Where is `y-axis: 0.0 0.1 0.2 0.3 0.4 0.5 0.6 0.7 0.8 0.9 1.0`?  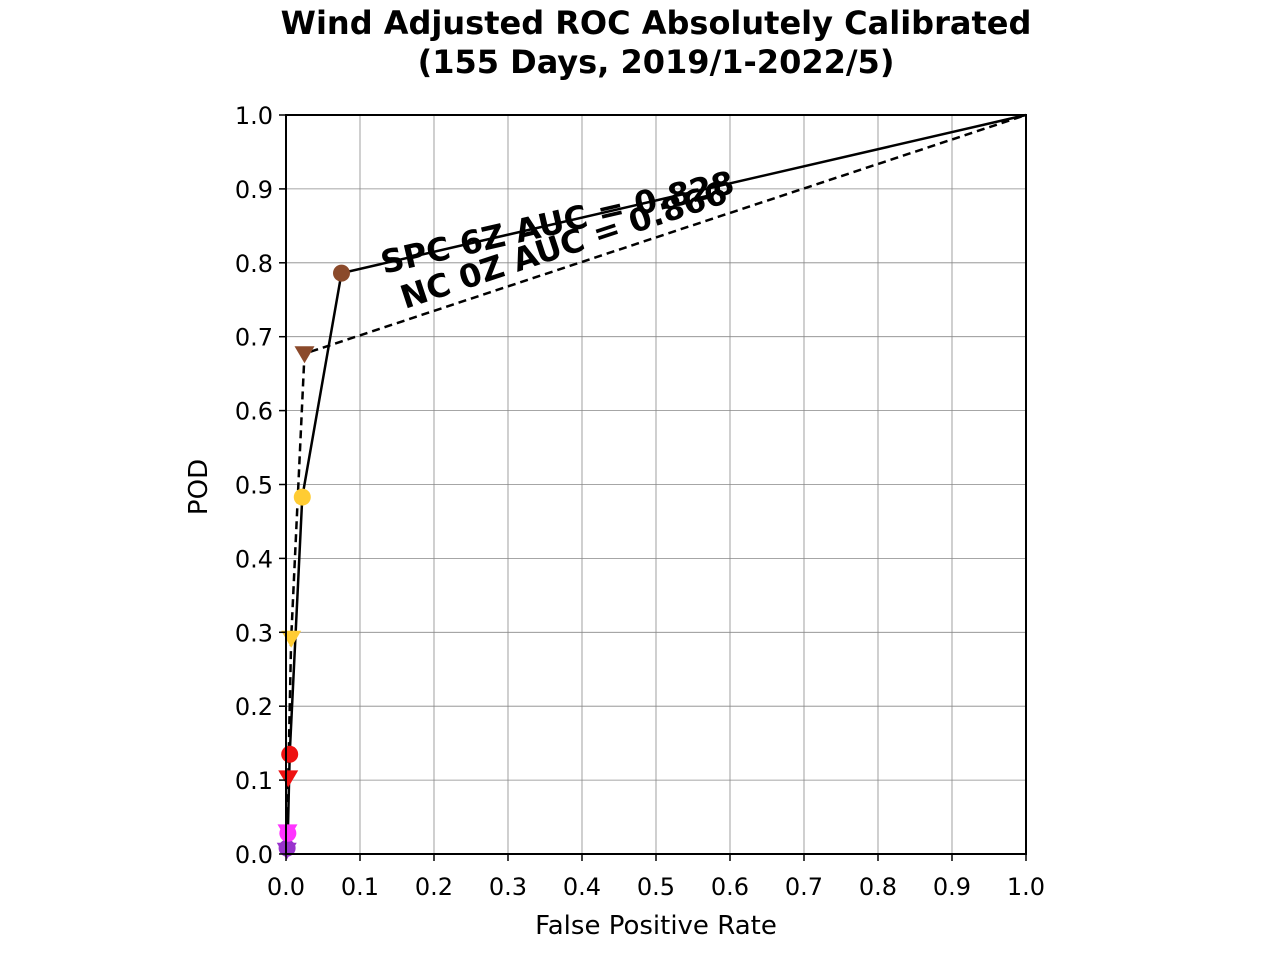 y-axis: 0.0 0.1 0.2 0.3 0.4 0.5 0.6 0.7 0.8 0.9 1.0 is located at coordinates (260, 485).